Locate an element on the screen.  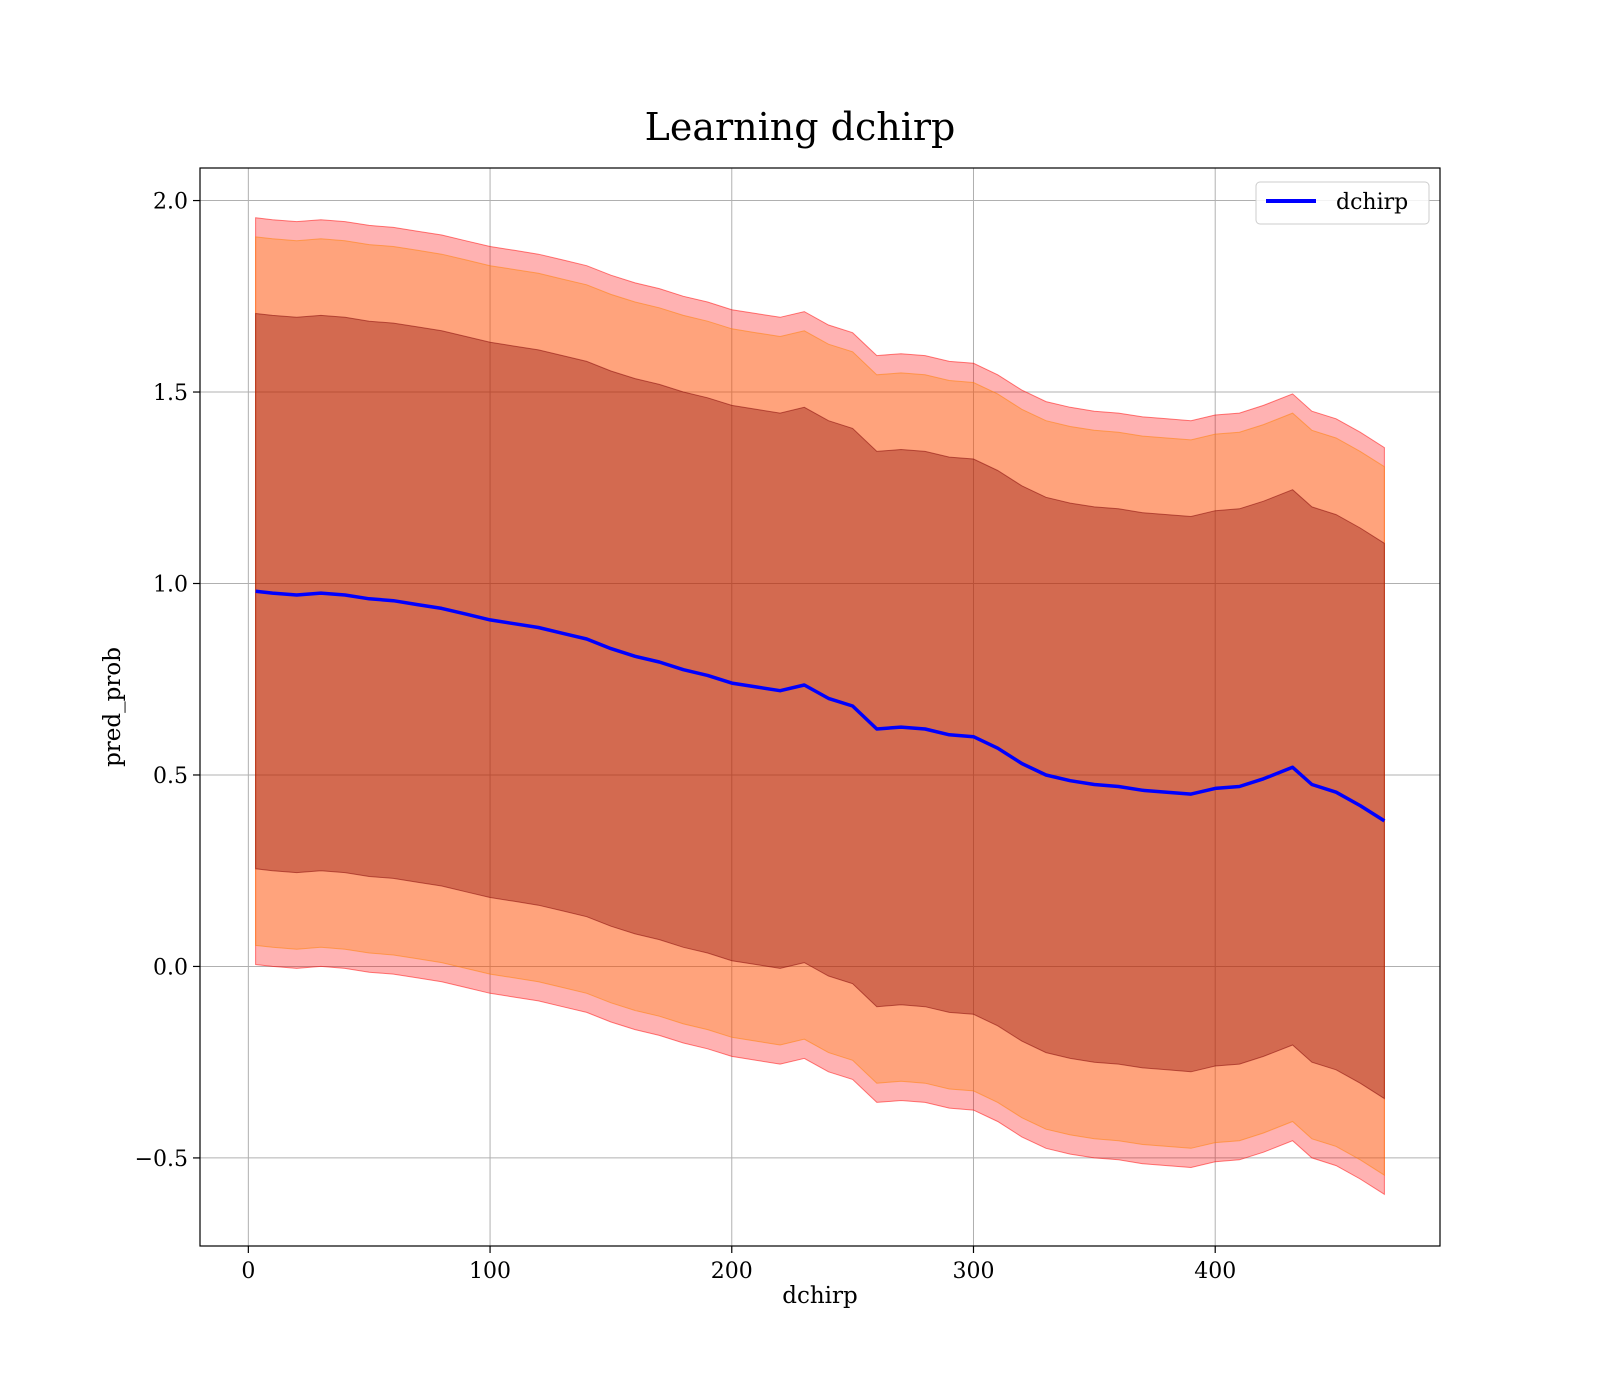
y-tick-label-5: 2.0 is located at coordinates (170, 202).